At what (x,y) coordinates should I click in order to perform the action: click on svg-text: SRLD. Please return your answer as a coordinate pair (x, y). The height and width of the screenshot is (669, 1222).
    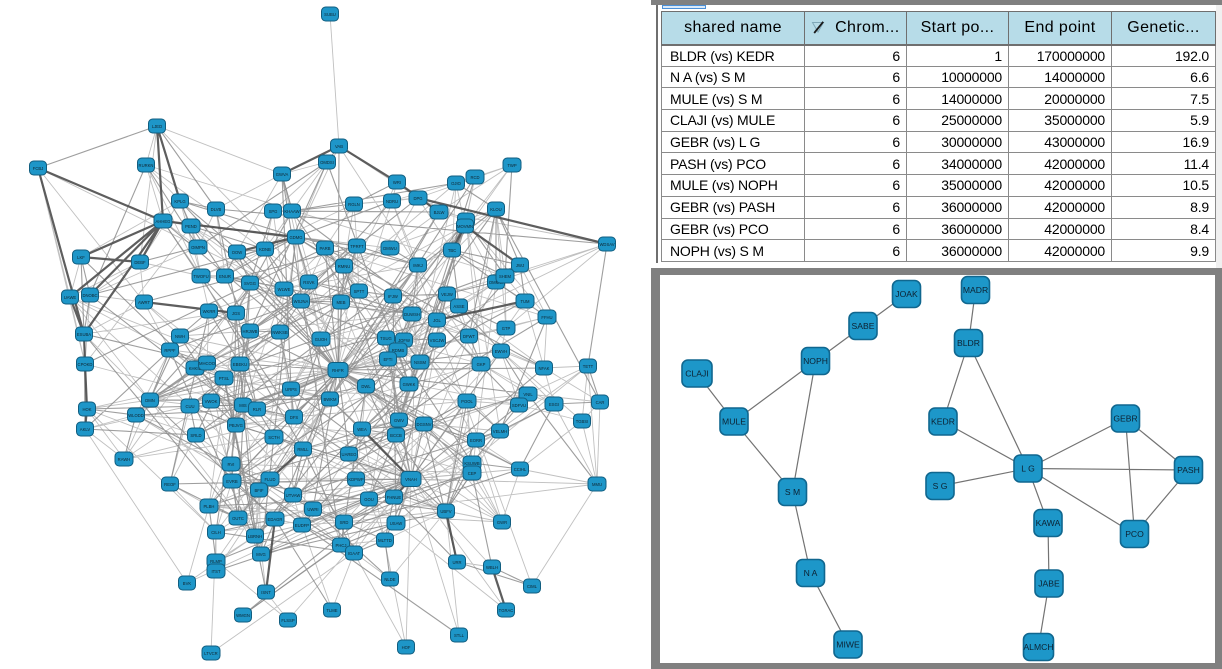
    Looking at the image, I should click on (195, 435).